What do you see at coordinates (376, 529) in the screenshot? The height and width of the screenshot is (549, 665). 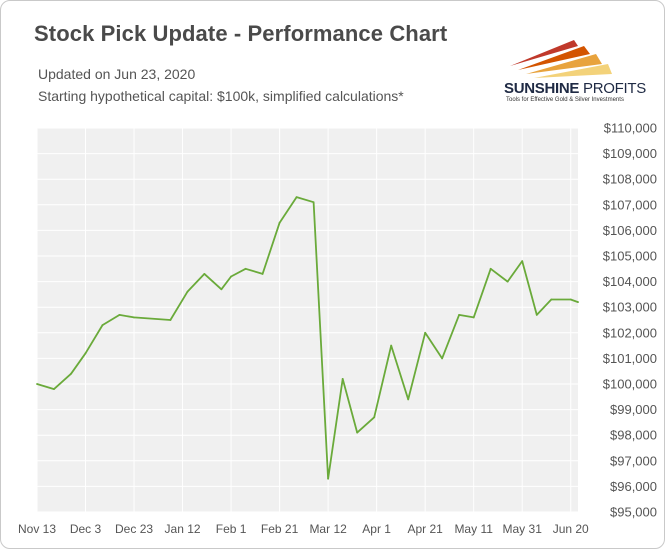 I see `x-tick-label: Apr 1` at bounding box center [376, 529].